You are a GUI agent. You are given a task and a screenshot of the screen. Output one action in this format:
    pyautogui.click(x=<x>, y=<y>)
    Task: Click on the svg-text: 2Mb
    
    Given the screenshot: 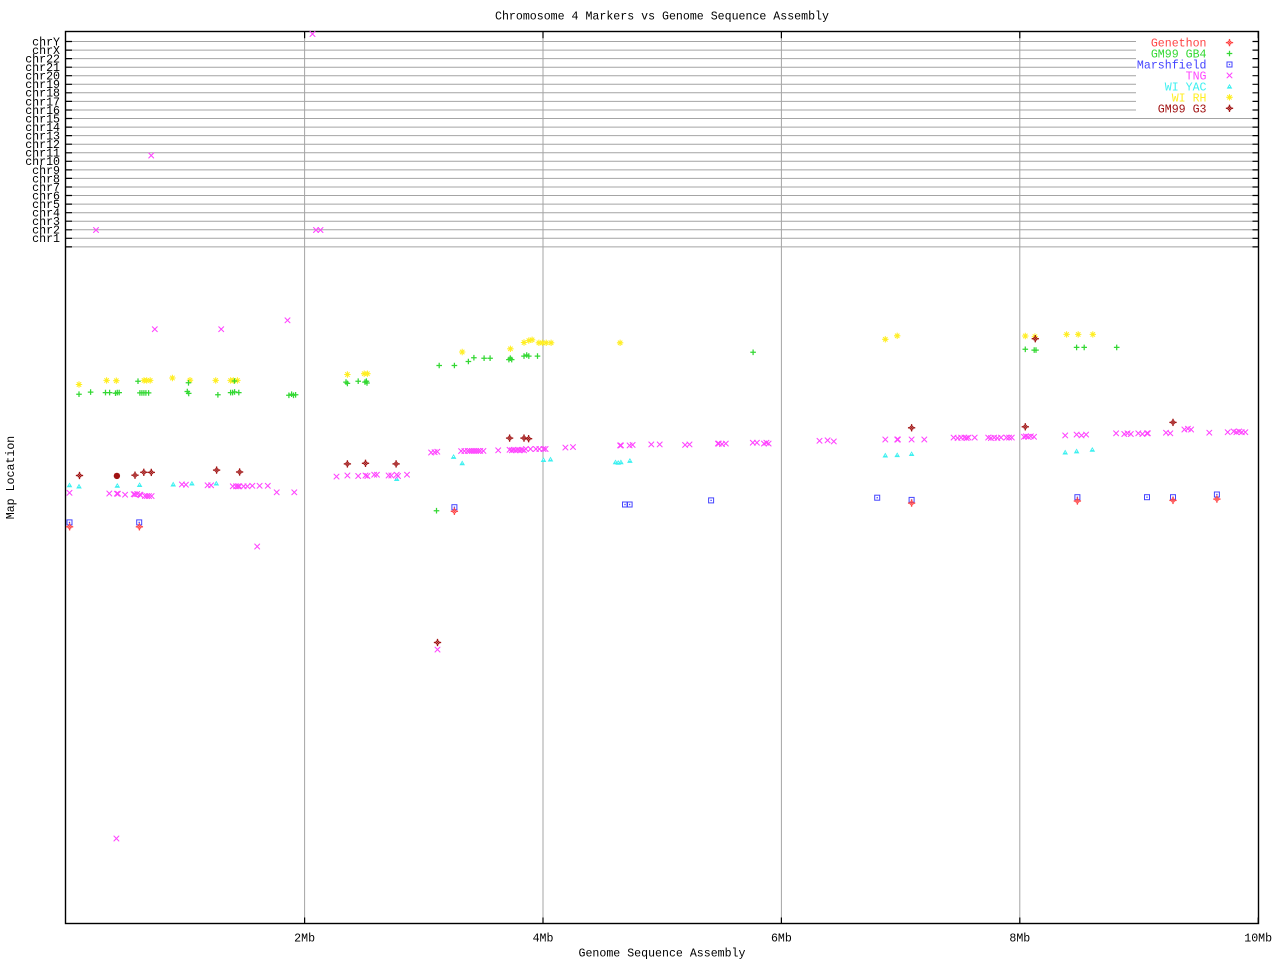 What is the action you would take?
    pyautogui.click(x=304, y=939)
    